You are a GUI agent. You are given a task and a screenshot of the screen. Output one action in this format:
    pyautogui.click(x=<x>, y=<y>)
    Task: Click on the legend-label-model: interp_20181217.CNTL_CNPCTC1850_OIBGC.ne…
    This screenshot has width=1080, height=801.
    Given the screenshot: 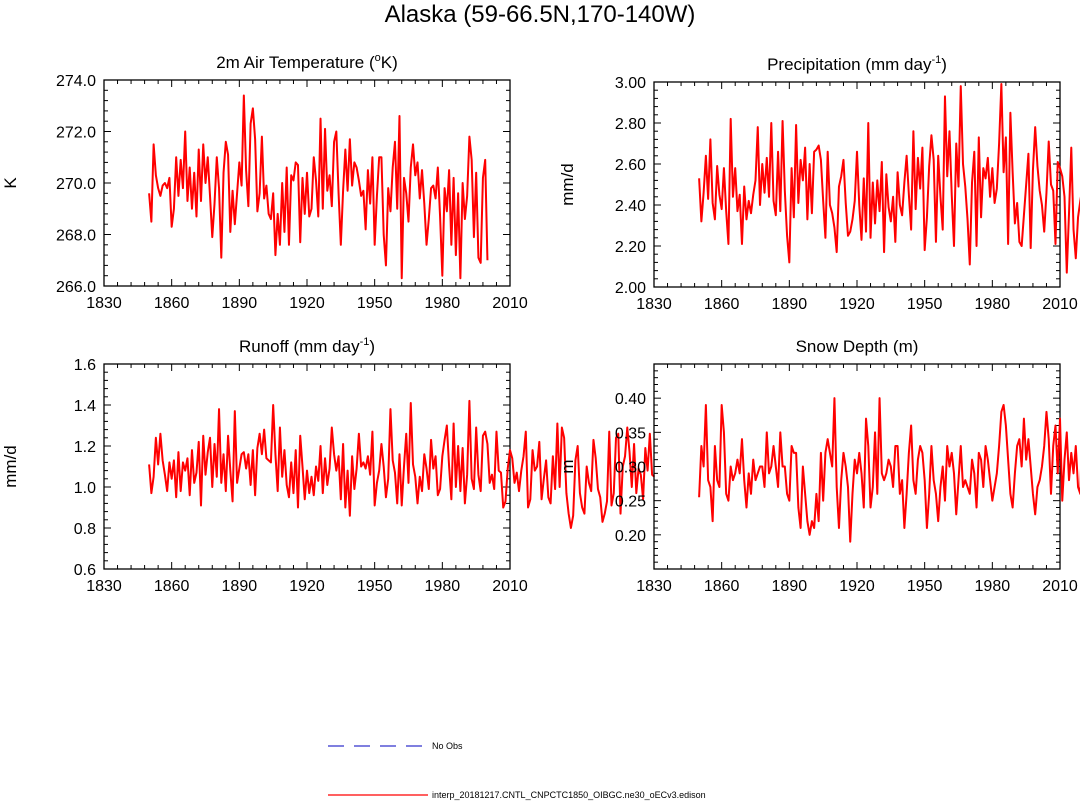 What is the action you would take?
    pyautogui.click(x=569, y=795)
    